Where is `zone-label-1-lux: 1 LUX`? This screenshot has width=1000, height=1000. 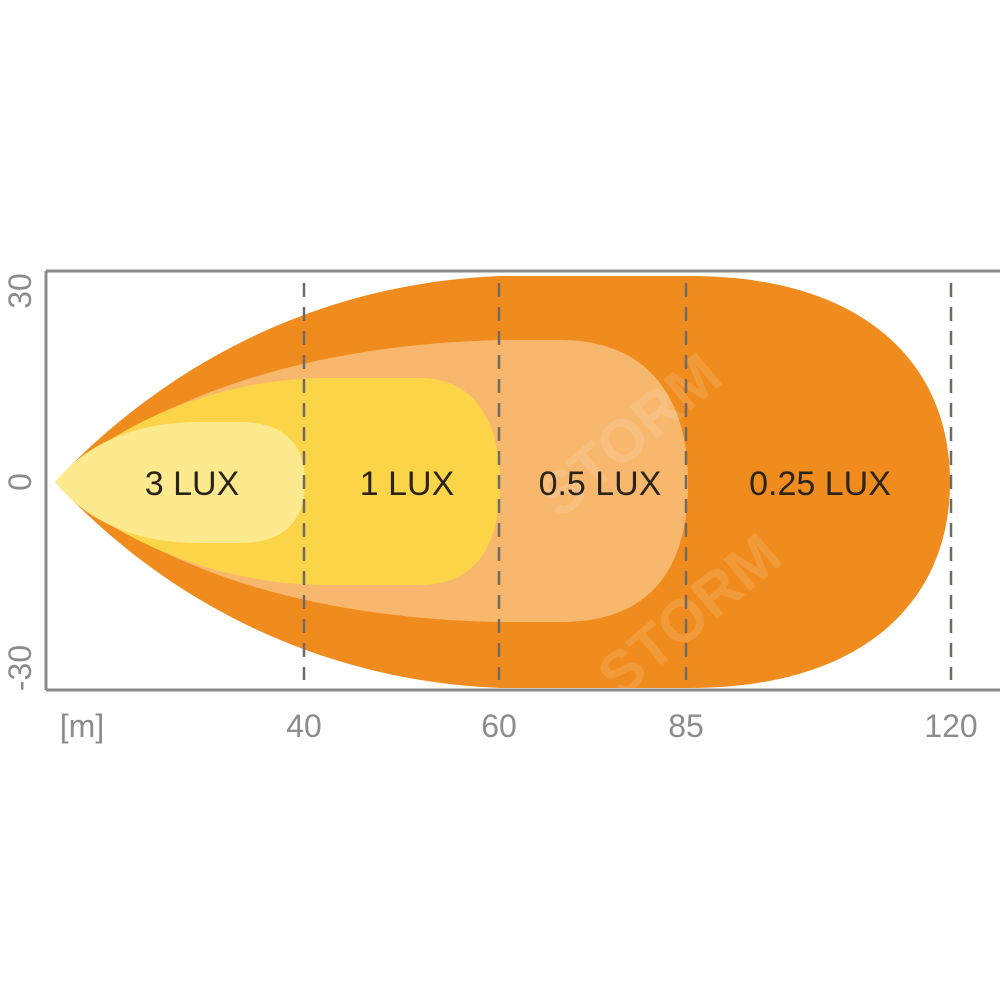 zone-label-1-lux: 1 LUX is located at coordinates (407, 484).